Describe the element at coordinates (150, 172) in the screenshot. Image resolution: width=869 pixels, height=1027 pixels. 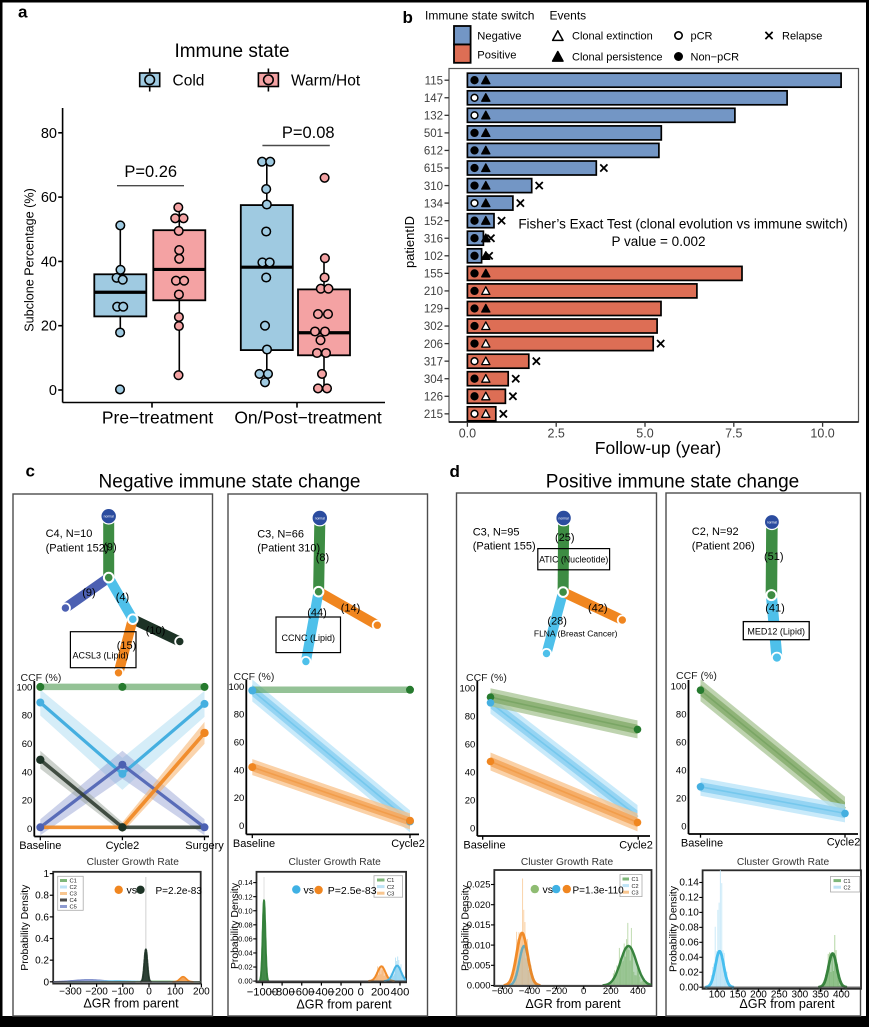
I see `svg-text: P=0.26` at that location.